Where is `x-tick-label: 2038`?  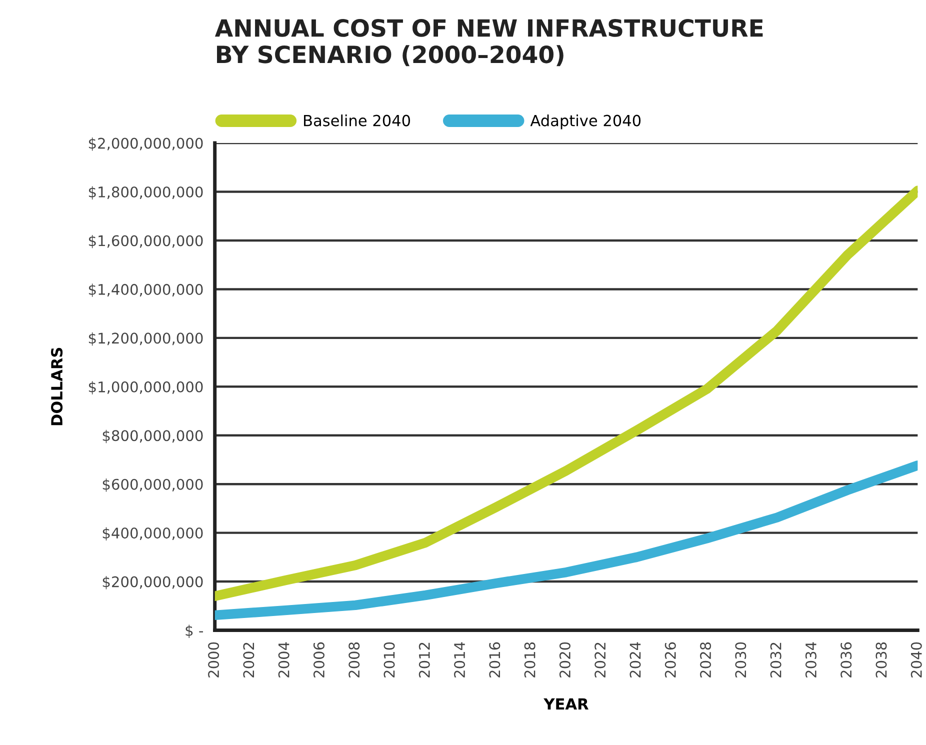
x-tick-label: 2038 is located at coordinates (881, 660).